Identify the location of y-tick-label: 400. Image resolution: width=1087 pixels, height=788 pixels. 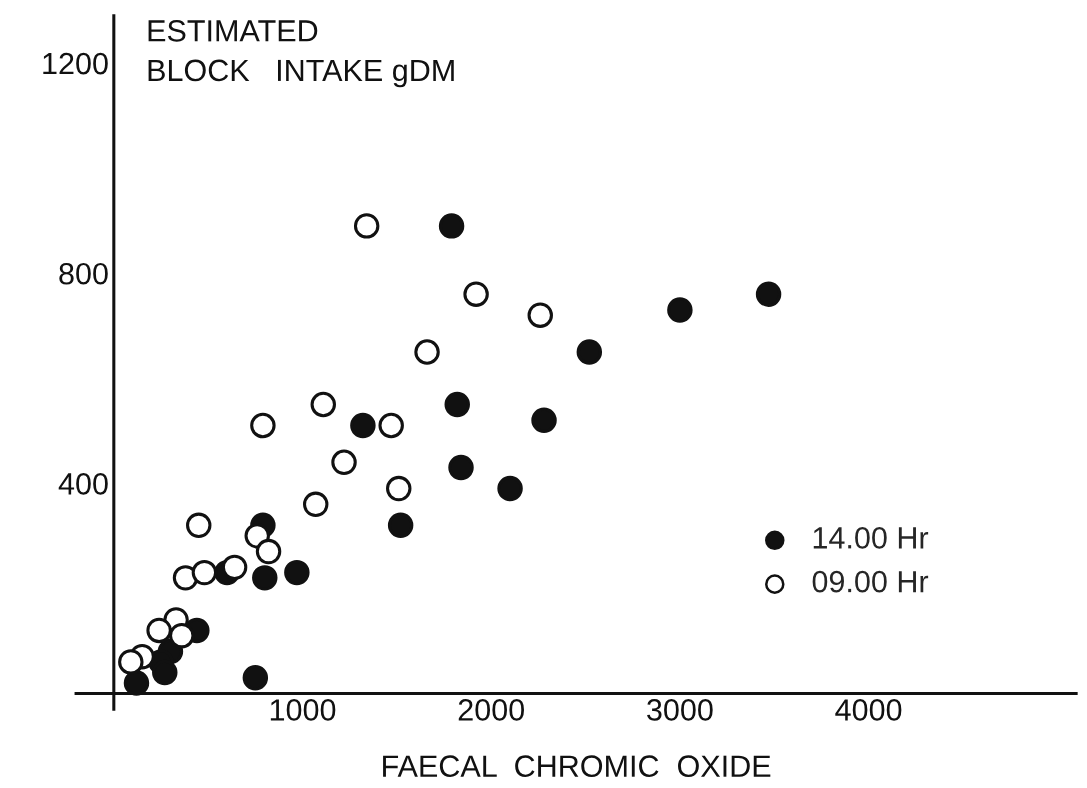
(83, 484).